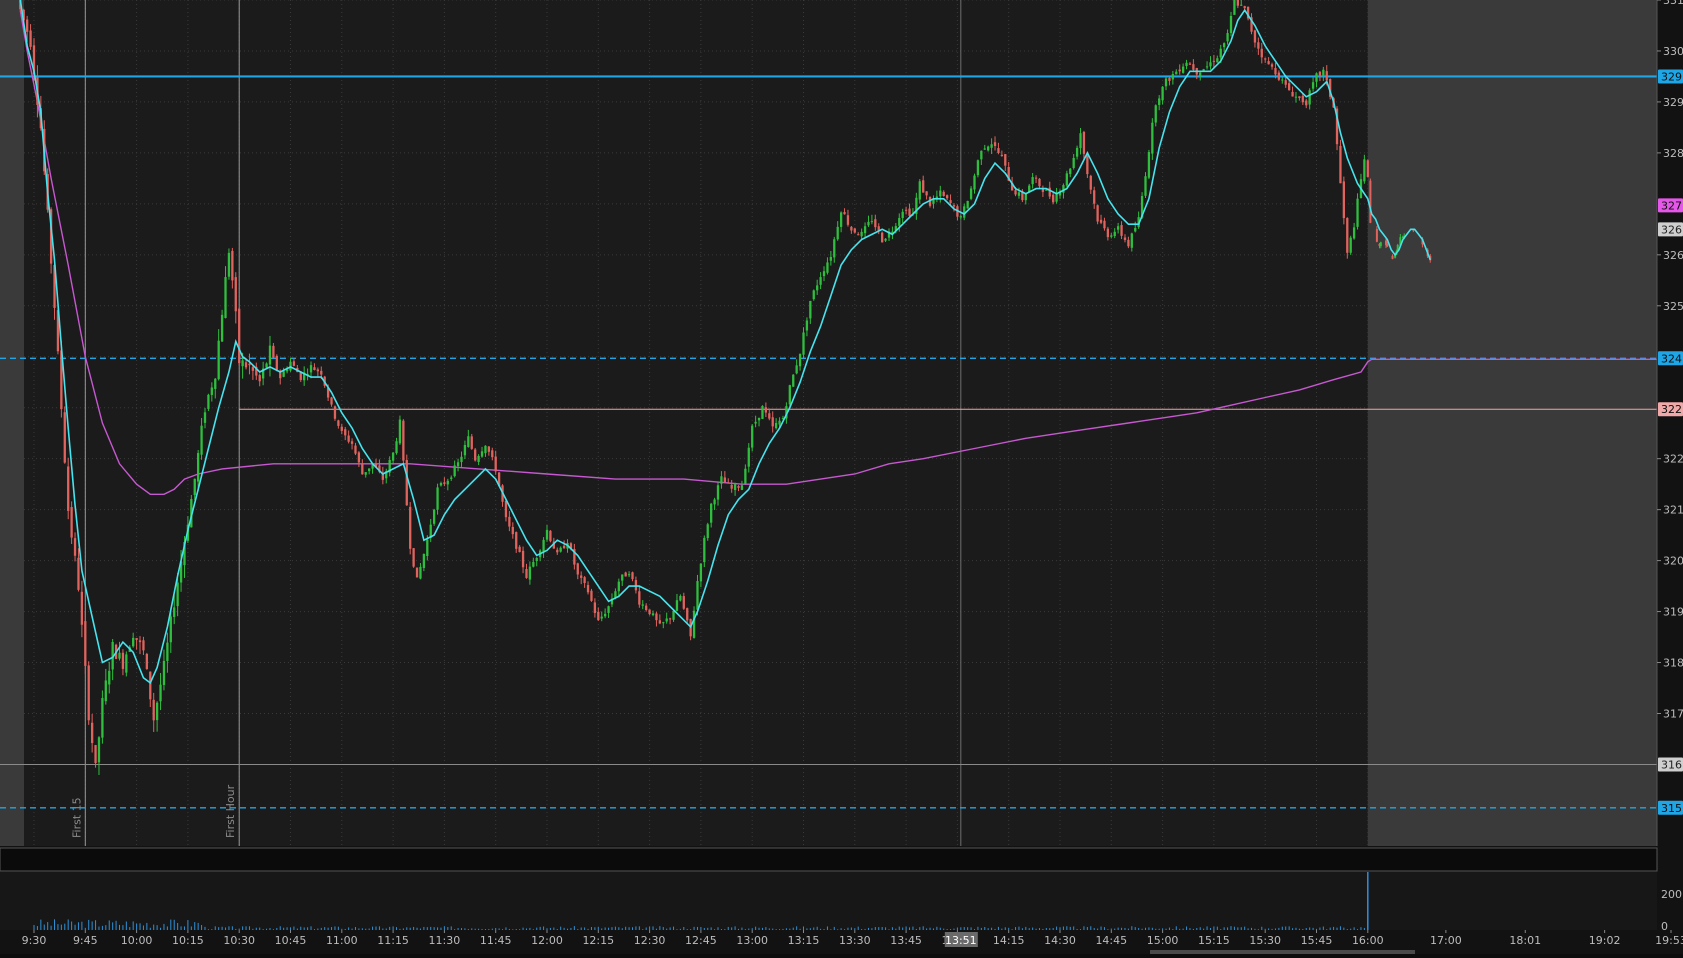  What do you see at coordinates (650, 940) in the screenshot?
I see `time-tick-label: 12:30` at bounding box center [650, 940].